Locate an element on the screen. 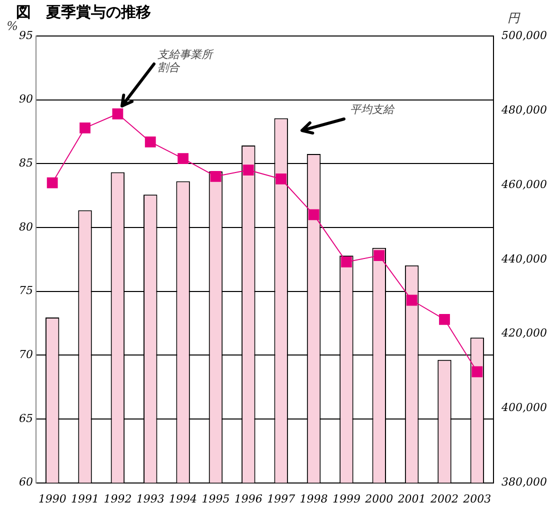  y-tick-label: 90 is located at coordinates (25, 99).